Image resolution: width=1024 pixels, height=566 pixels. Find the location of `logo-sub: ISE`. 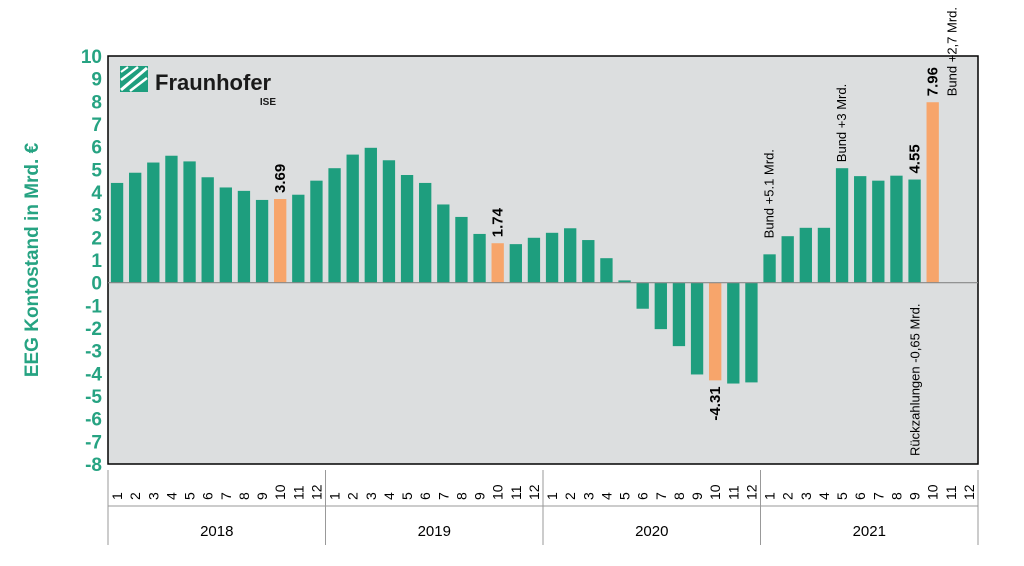

logo-sub: ISE is located at coordinates (268, 102).